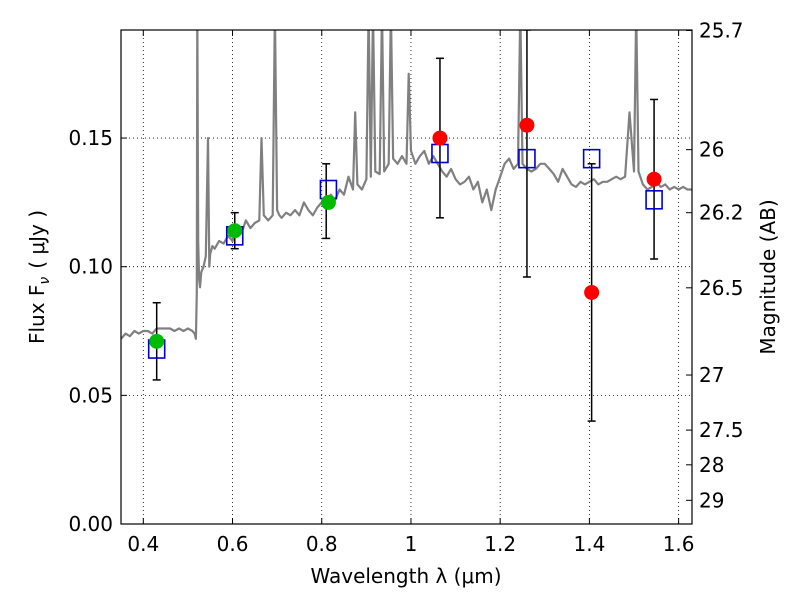 The height and width of the screenshot is (604, 800). Describe the element at coordinates (711, 375) in the screenshot. I see `y2-tick-label: 27` at that location.